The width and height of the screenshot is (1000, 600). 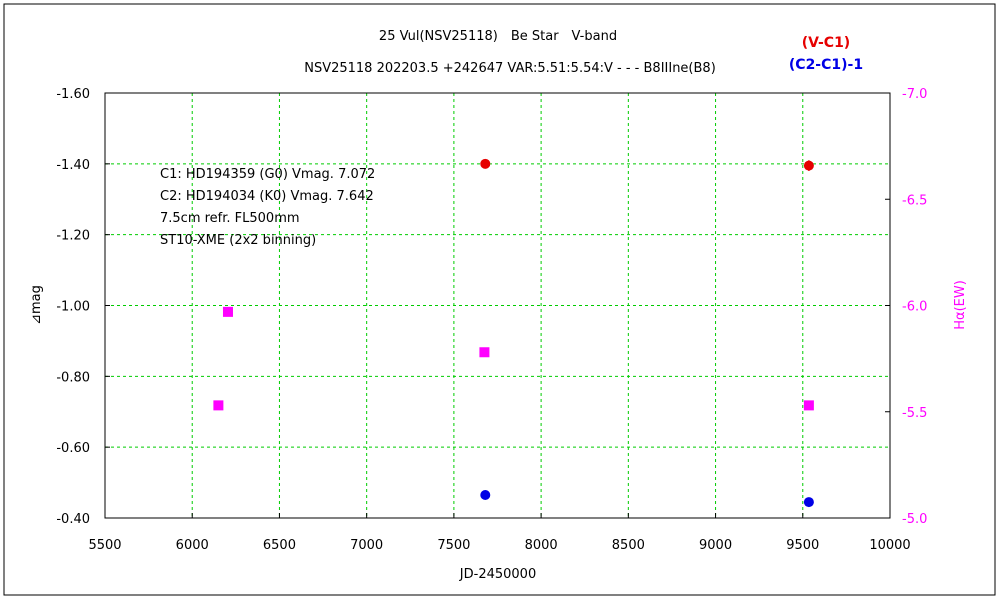 What do you see at coordinates (715, 545) in the screenshot?
I see `x-tick-label: 9000` at bounding box center [715, 545].